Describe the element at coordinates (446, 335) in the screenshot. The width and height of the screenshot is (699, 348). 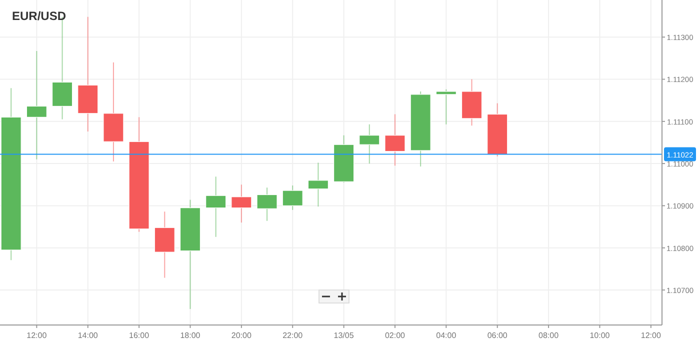
I see `x-tick-label: 04:00` at that location.